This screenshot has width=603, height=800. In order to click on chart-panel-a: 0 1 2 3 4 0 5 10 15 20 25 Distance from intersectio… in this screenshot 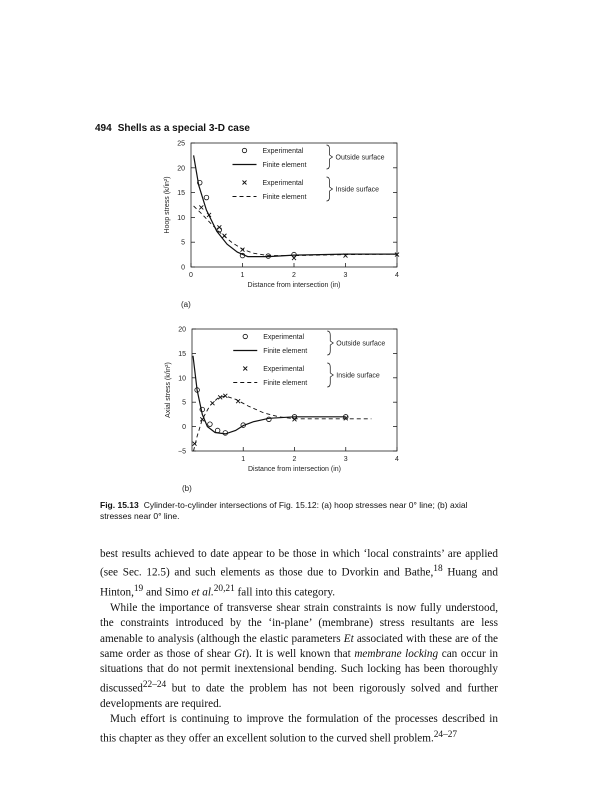, I will do `click(282, 225)`.